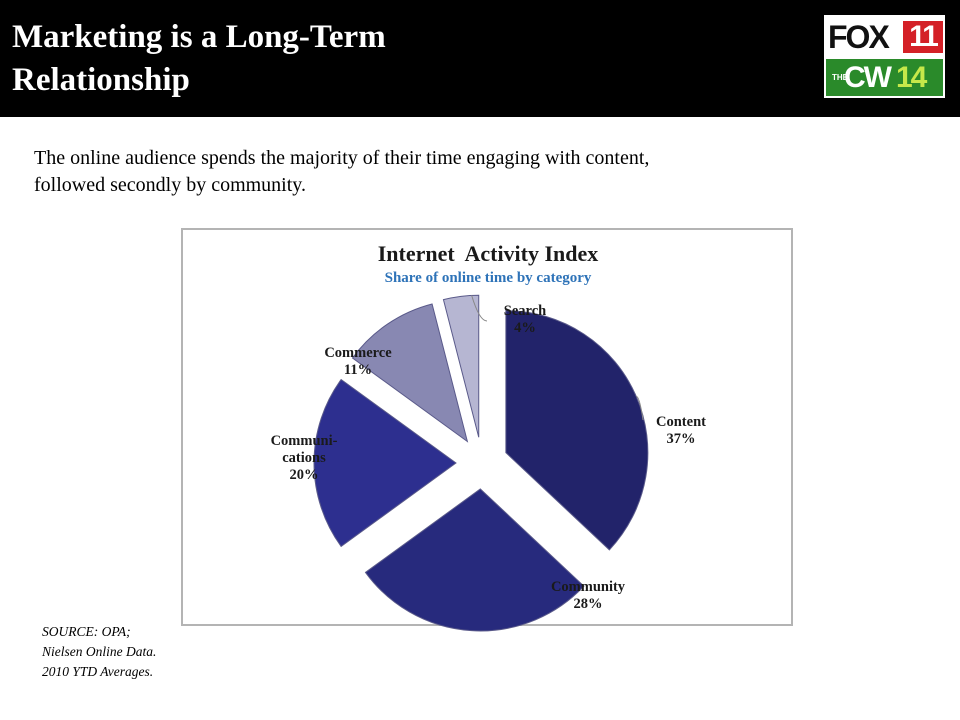 The width and height of the screenshot is (960, 720). I want to click on cw-logo-text: CW, so click(868, 77).